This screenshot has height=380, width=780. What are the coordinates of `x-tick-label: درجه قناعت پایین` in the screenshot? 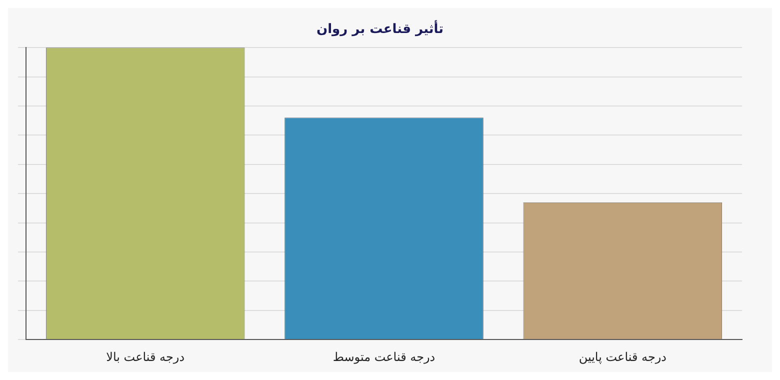 It's located at (622, 357).